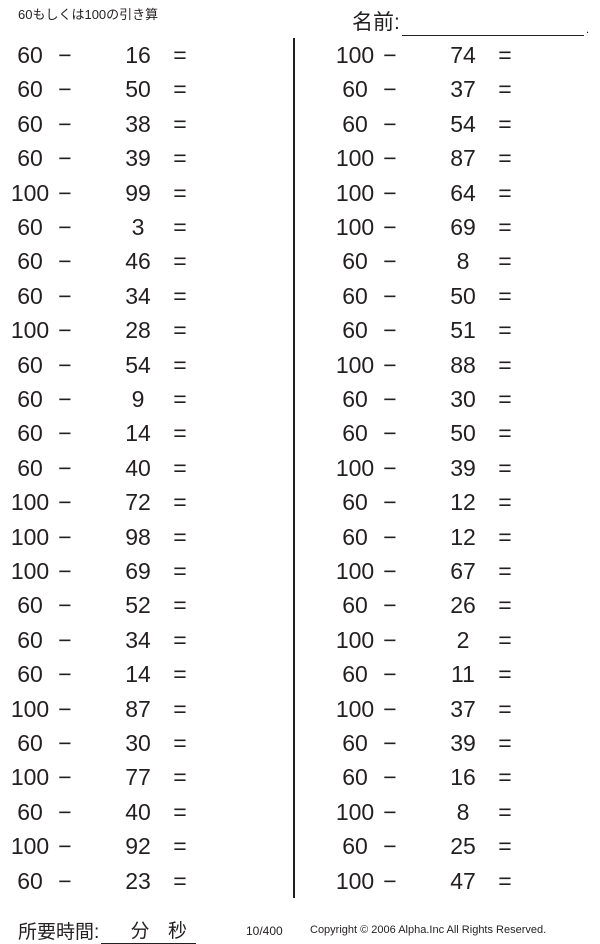 This screenshot has height=944, width=600. I want to click on subtrahend: 3, so click(138, 227).